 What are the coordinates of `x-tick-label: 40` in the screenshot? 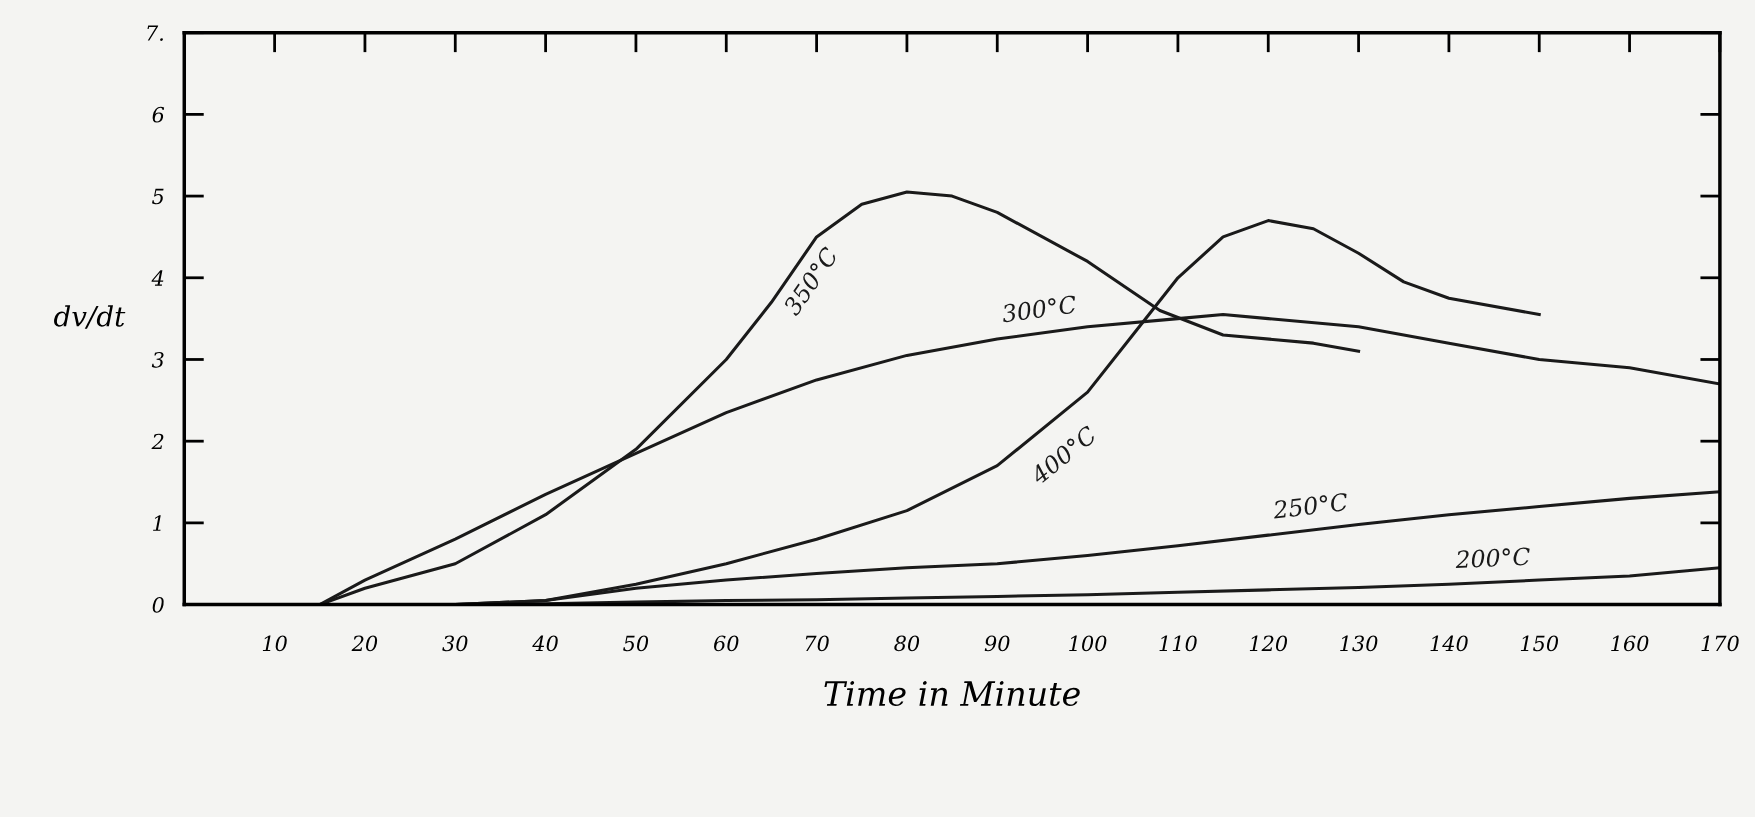 It's located at (545, 643).